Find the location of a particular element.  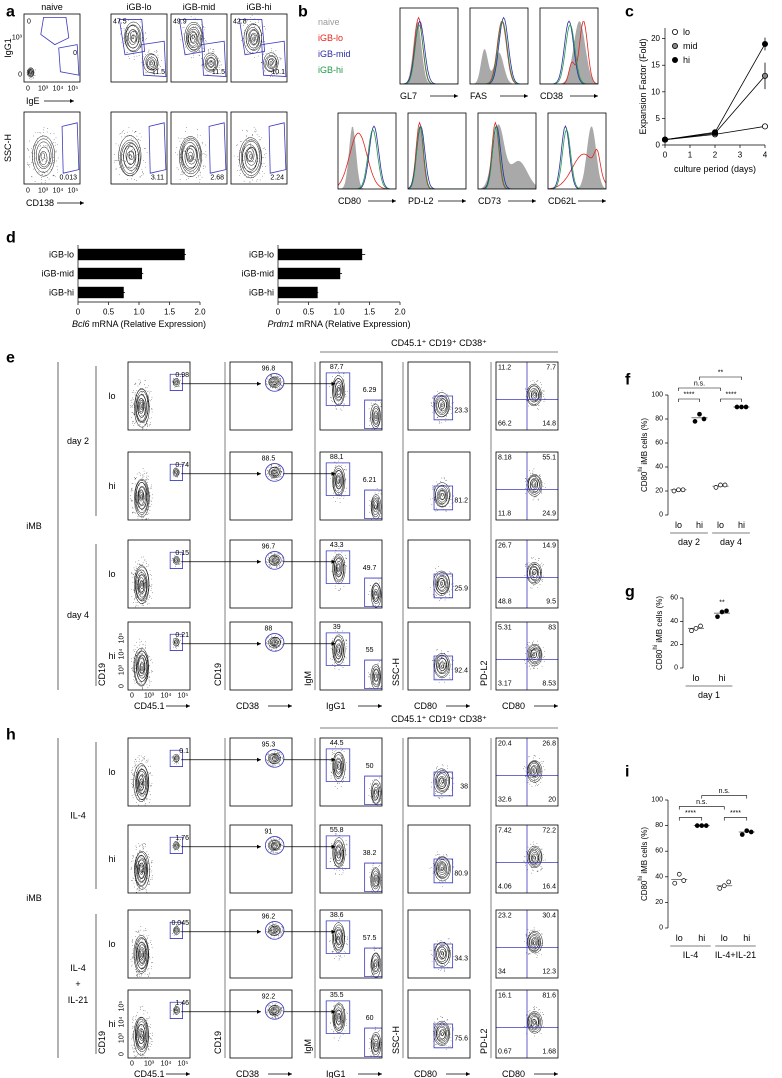

gate-value: 0.98 is located at coordinates (182, 375).